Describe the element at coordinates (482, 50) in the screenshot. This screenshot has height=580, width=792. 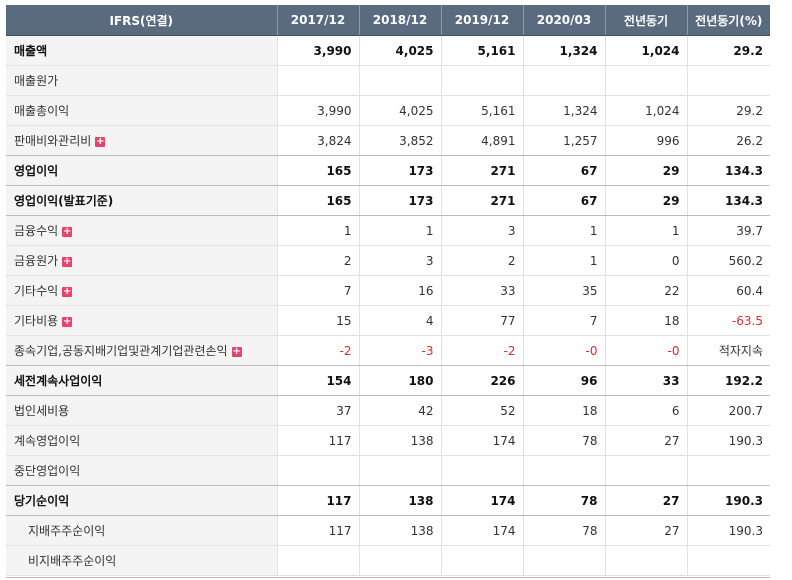
I see `value-cell: 5,161` at that location.